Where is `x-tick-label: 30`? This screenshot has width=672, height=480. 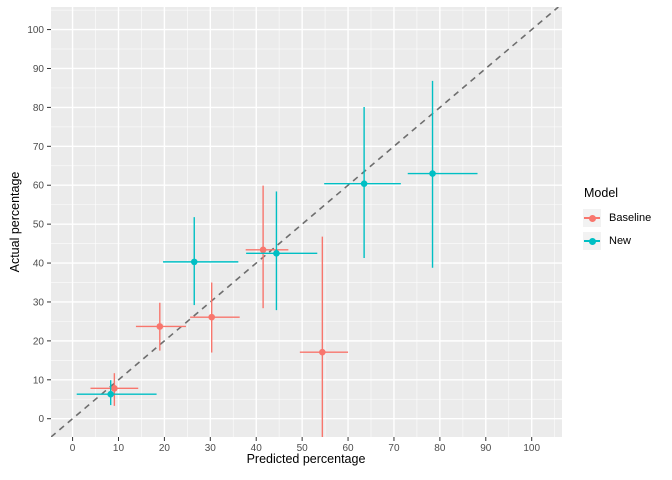 x-tick-label: 30 is located at coordinates (211, 448).